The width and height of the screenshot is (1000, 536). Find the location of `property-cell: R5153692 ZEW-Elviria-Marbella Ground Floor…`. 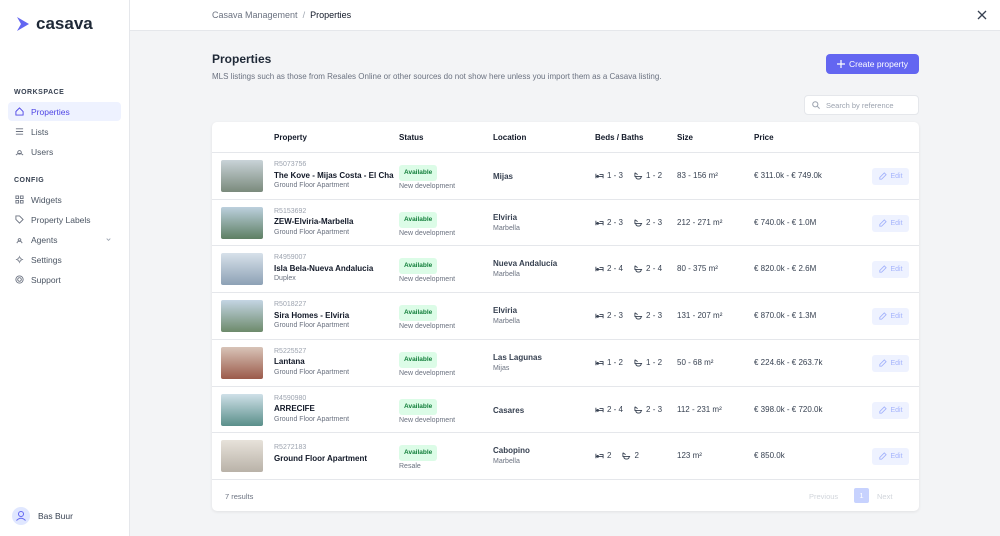

property-cell: R5153692 ZEW-Elviria-Marbella Ground Floor… is located at coordinates (334, 223).